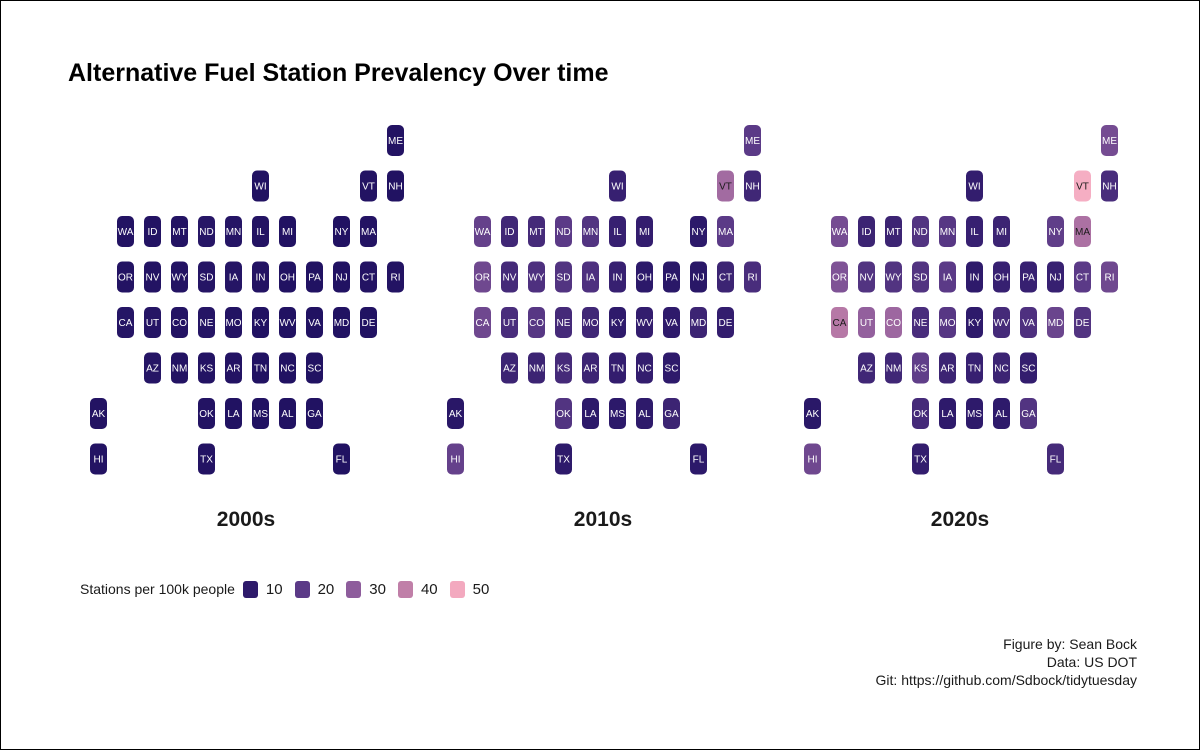 The width and height of the screenshot is (1200, 750). I want to click on state-tile-wa, so click(125, 231).